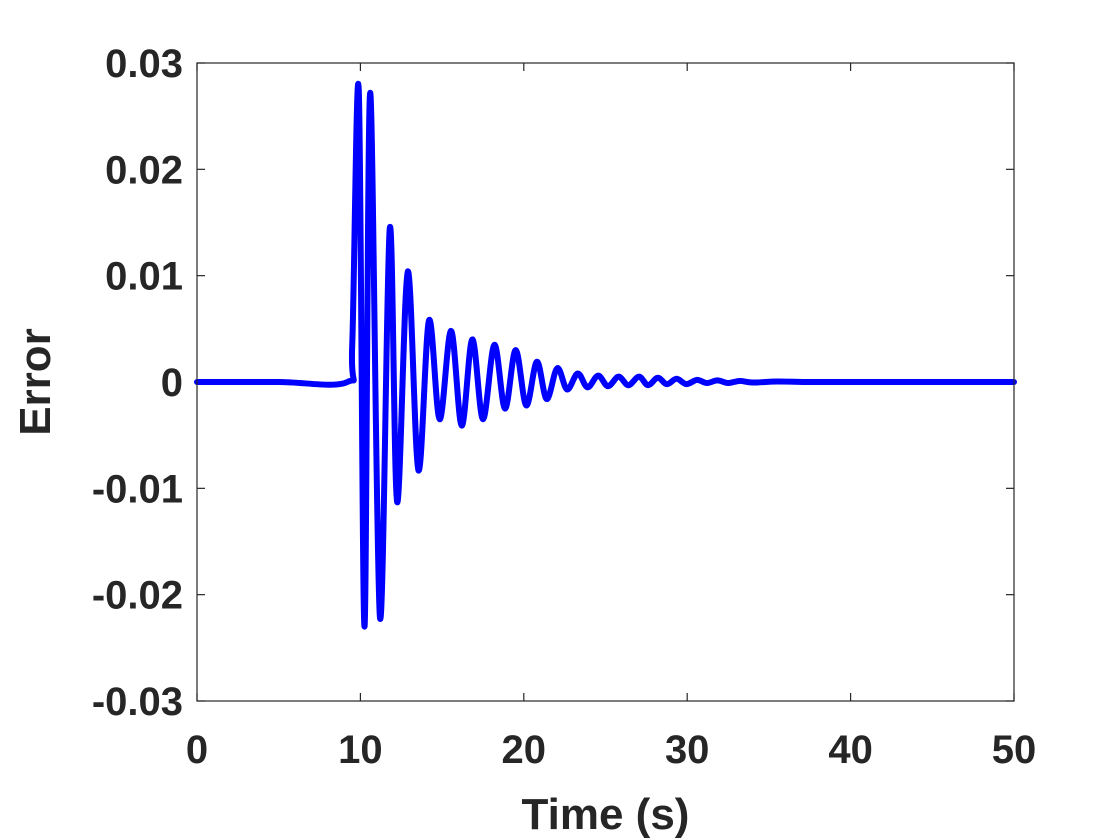 Image resolution: width=1120 pixels, height=840 pixels. I want to click on x-tick-label: 40, so click(850, 750).